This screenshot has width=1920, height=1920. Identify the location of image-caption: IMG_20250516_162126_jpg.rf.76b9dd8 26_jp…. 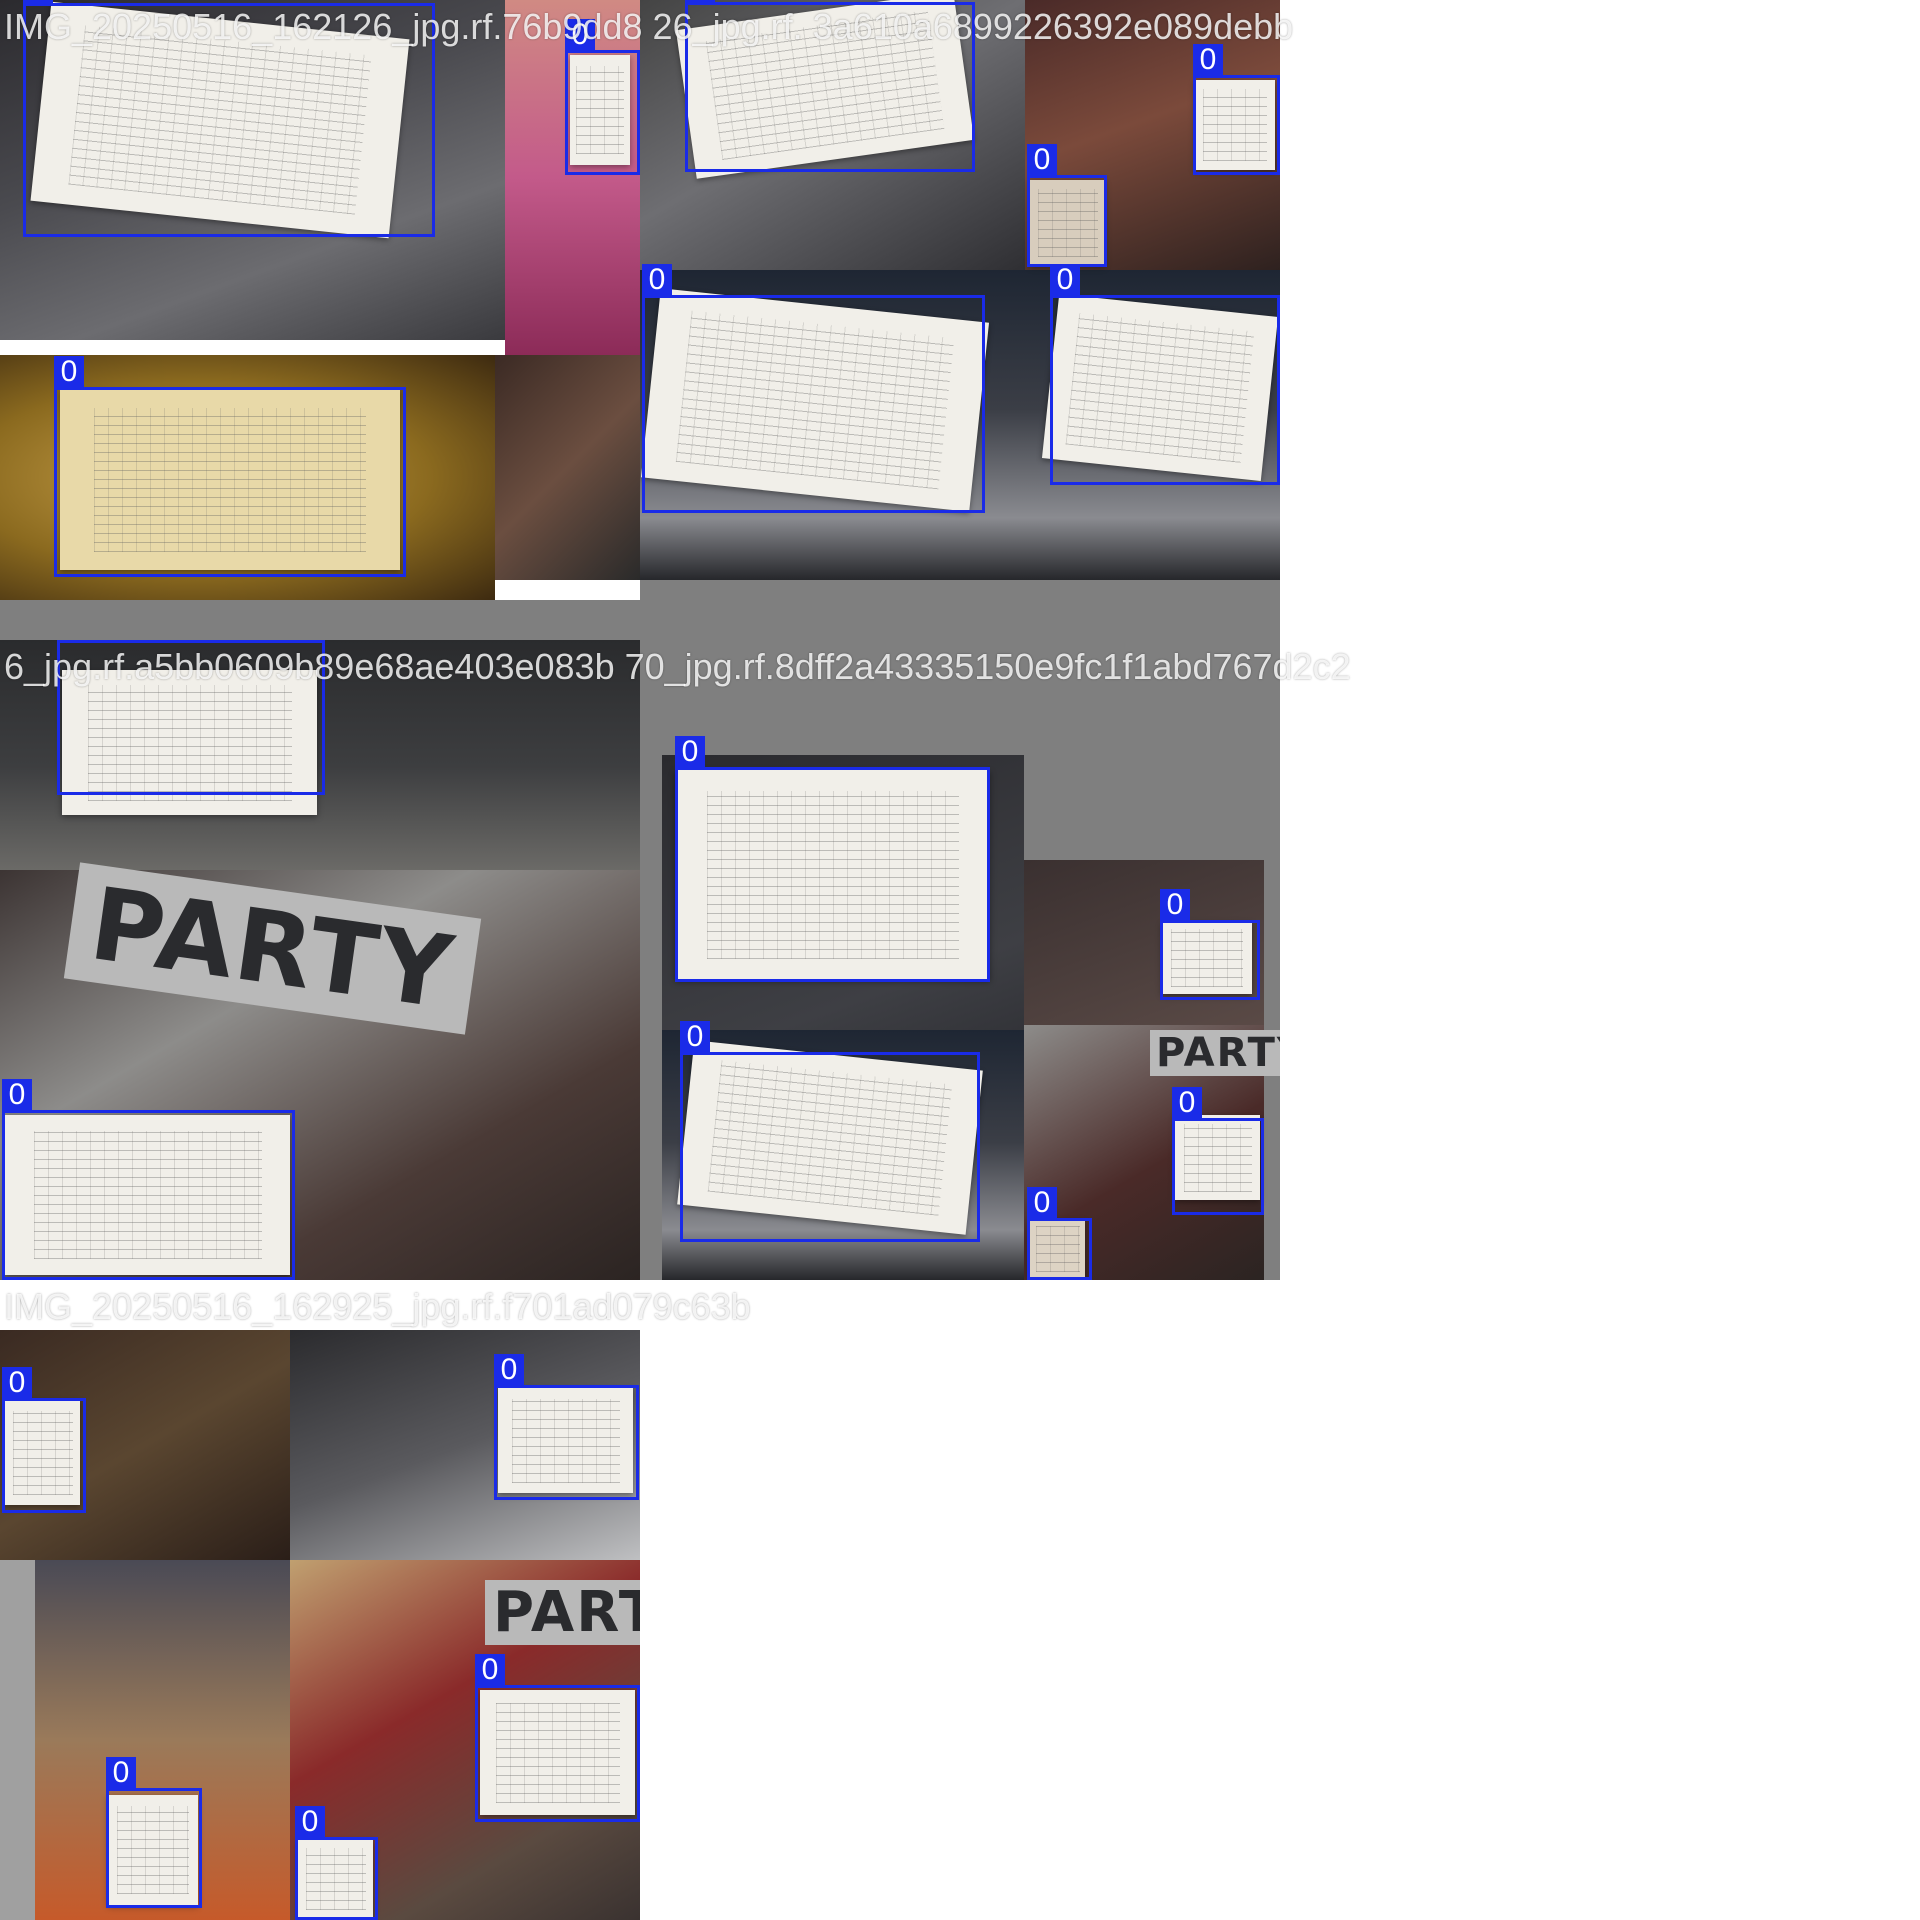
(649, 26).